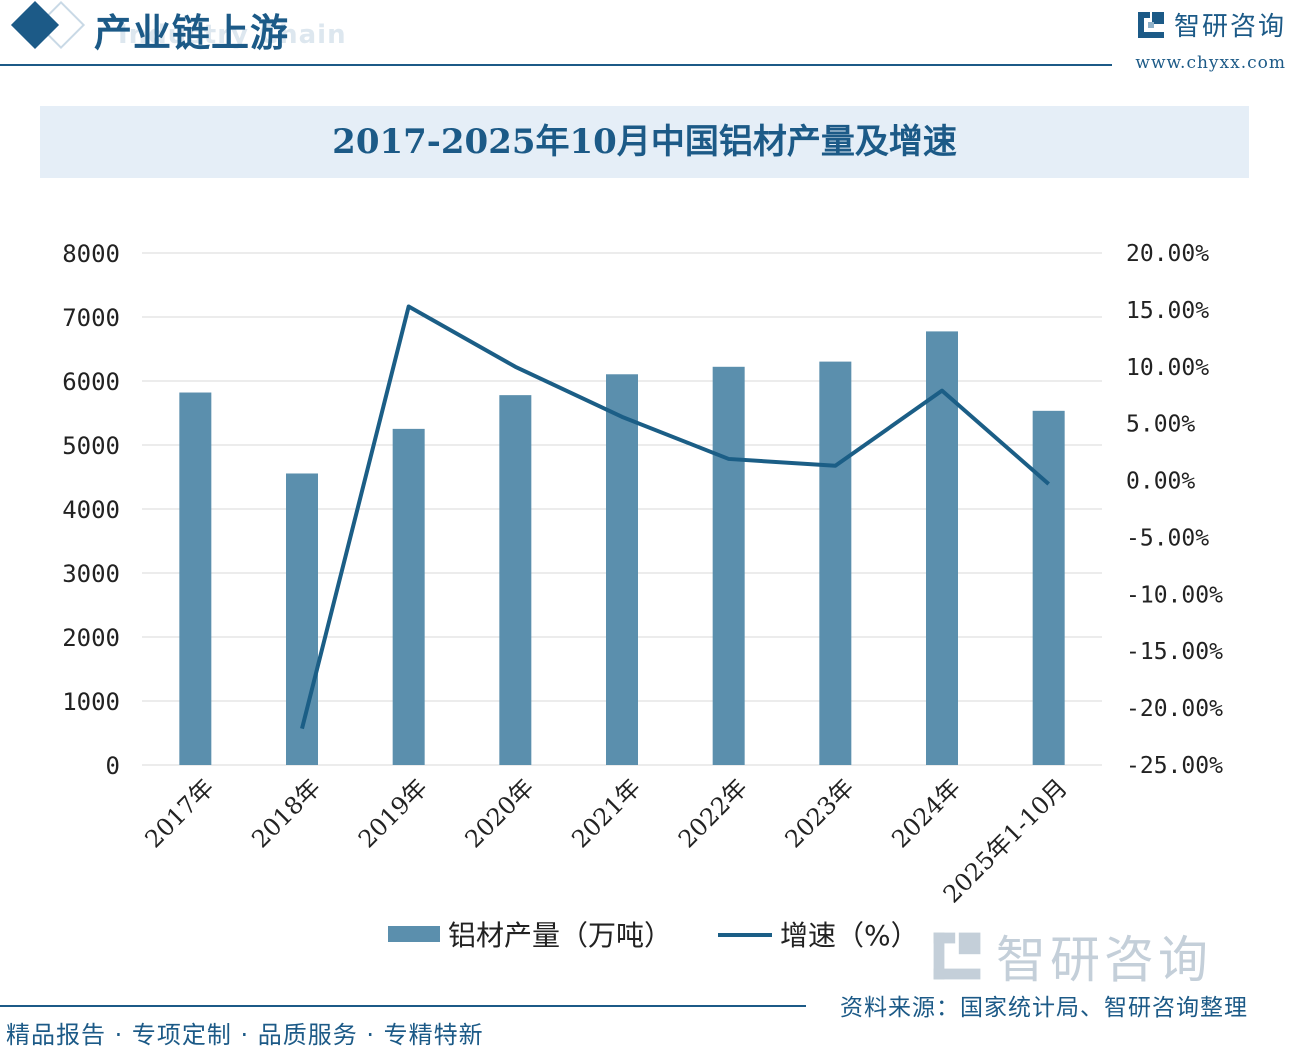  What do you see at coordinates (1160, 425) in the screenshot?
I see `right-axis-tick-label: 5.00%` at bounding box center [1160, 425].